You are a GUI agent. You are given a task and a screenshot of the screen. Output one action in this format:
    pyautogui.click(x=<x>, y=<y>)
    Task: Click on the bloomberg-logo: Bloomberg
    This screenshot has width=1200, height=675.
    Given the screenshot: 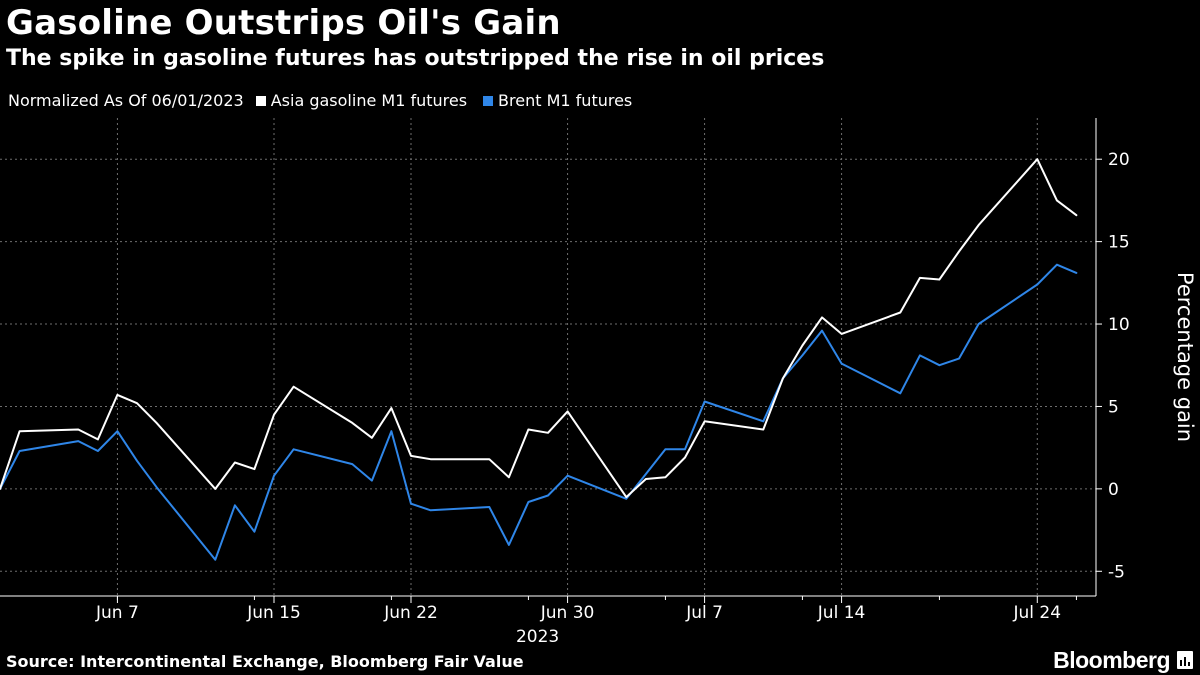 What is the action you would take?
    pyautogui.click(x=1111, y=660)
    